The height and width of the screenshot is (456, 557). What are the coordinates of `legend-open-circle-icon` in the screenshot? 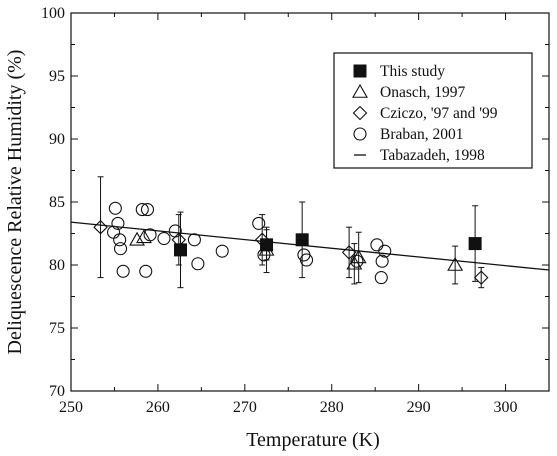 It's located at (360, 134).